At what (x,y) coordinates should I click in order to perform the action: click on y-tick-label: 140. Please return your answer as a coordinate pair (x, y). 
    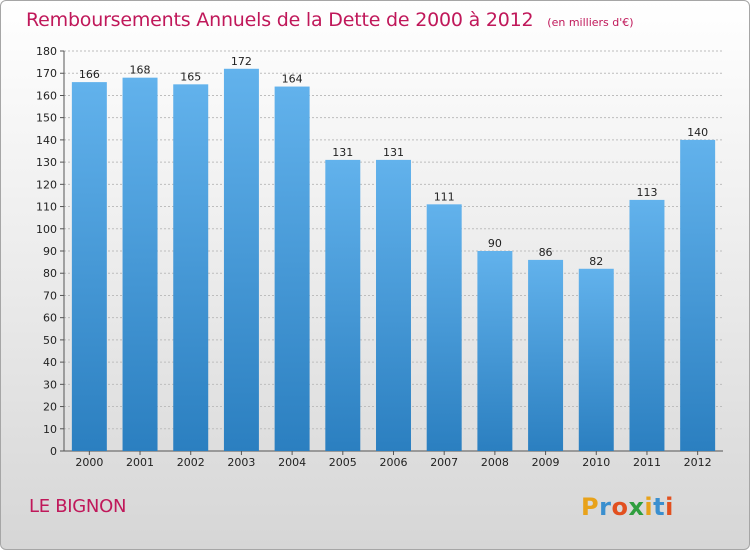
    Looking at the image, I should click on (46, 140).